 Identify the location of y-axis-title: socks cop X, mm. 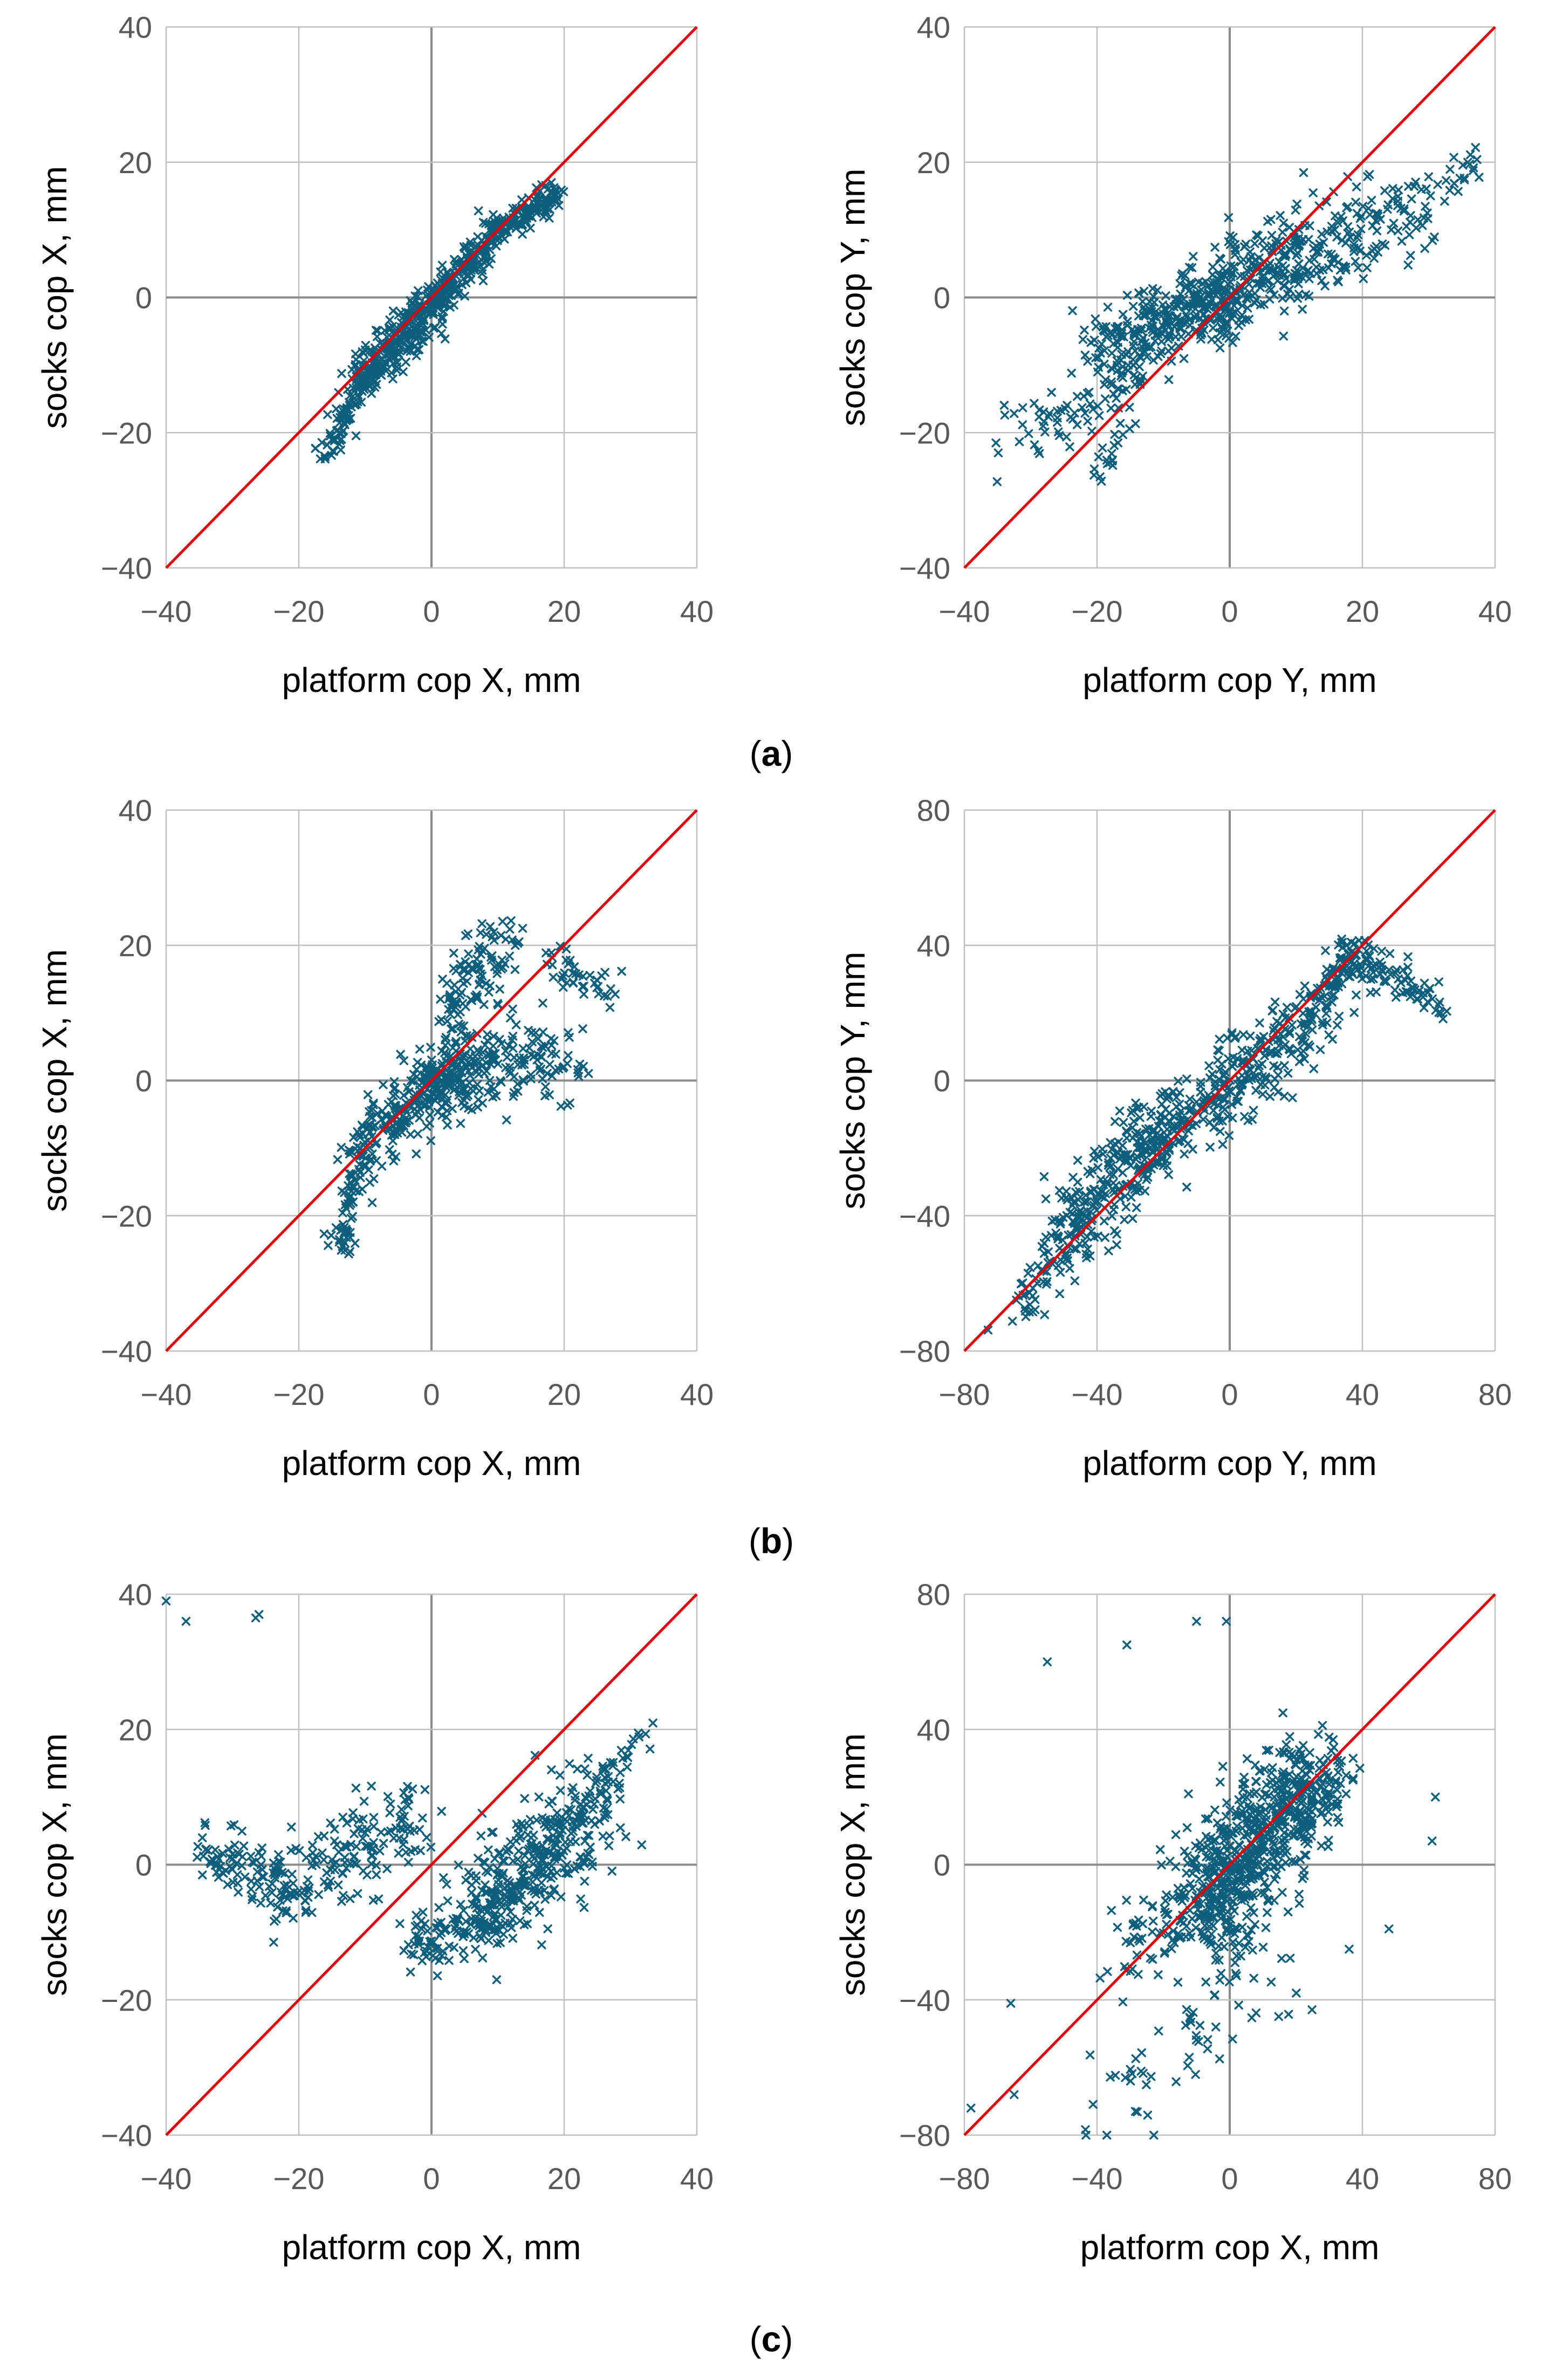
(55, 1080).